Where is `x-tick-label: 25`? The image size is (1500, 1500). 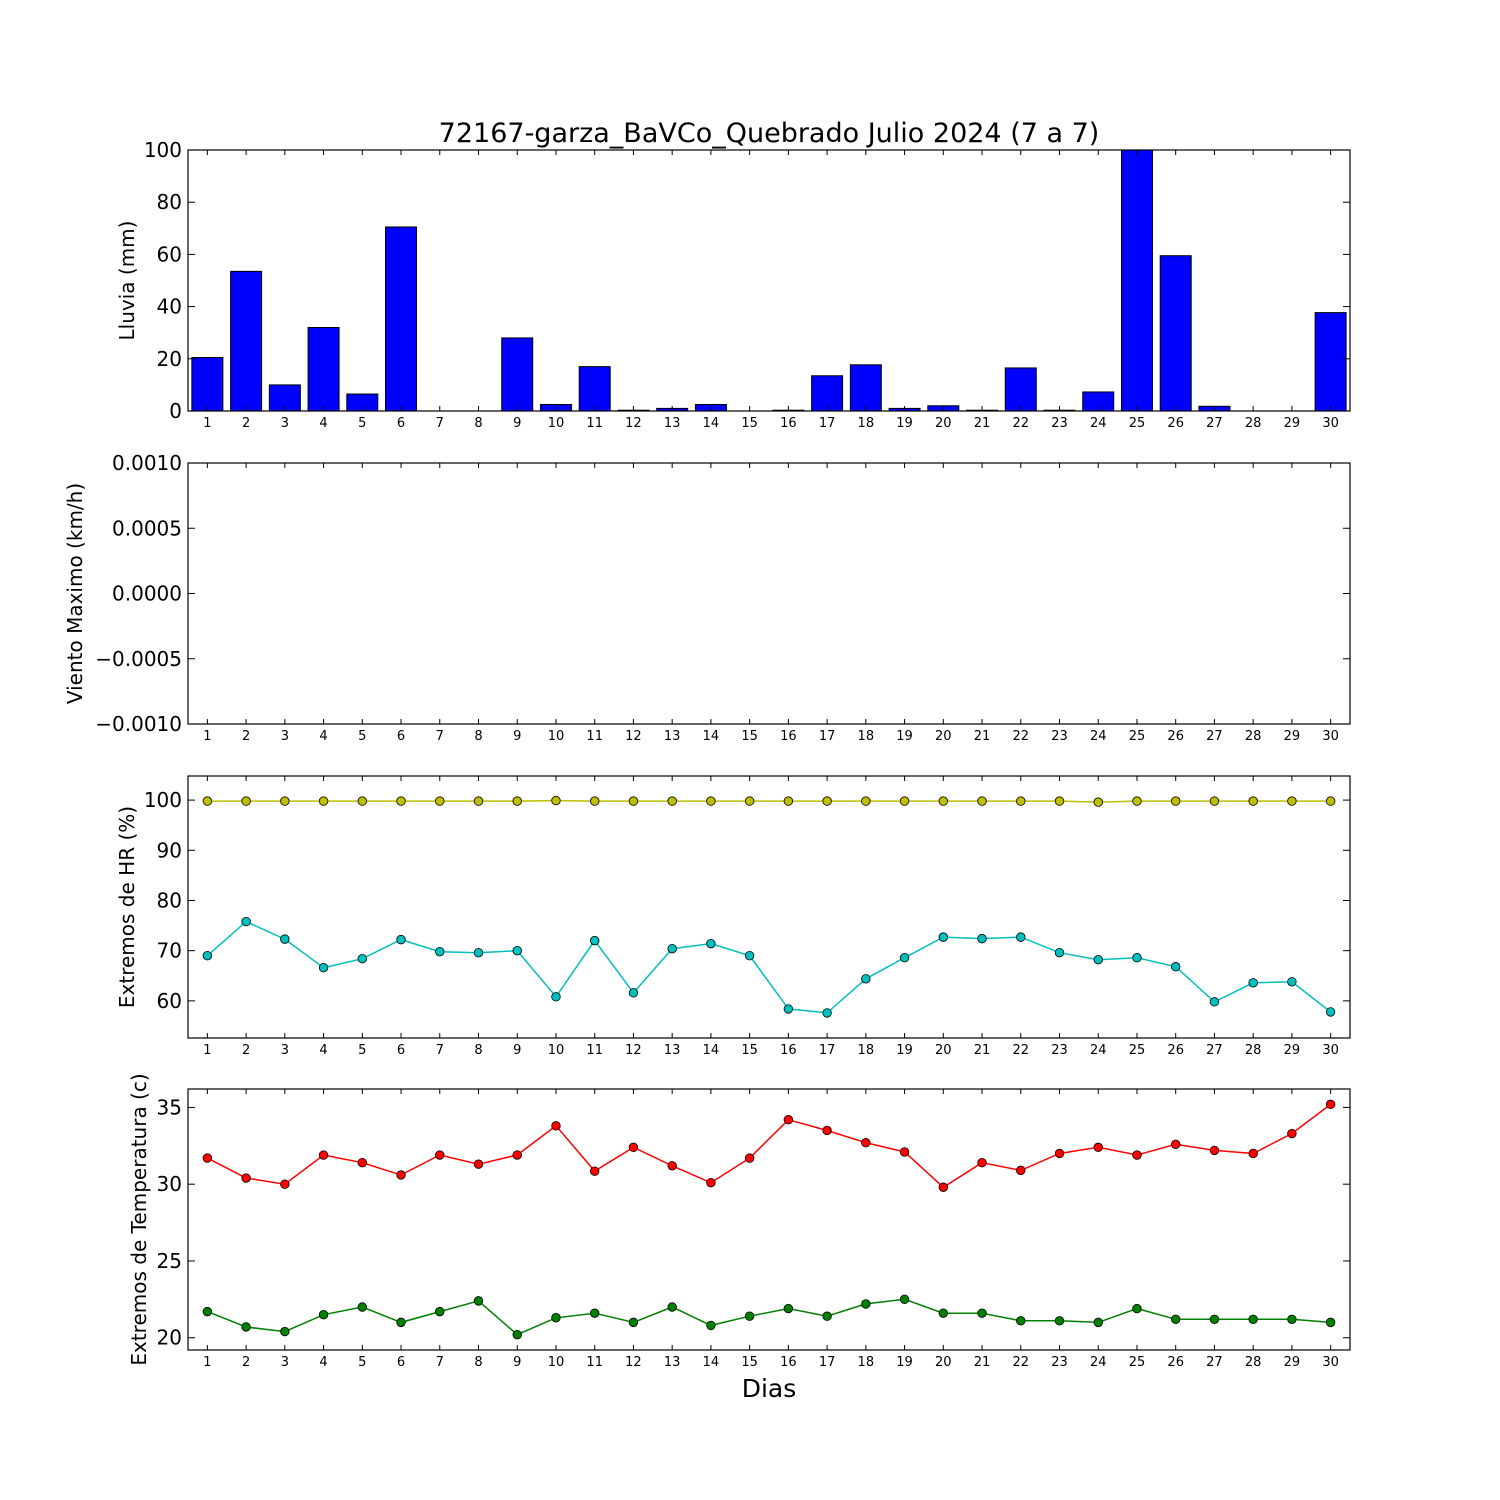
x-tick-label: 25 is located at coordinates (1137, 1362).